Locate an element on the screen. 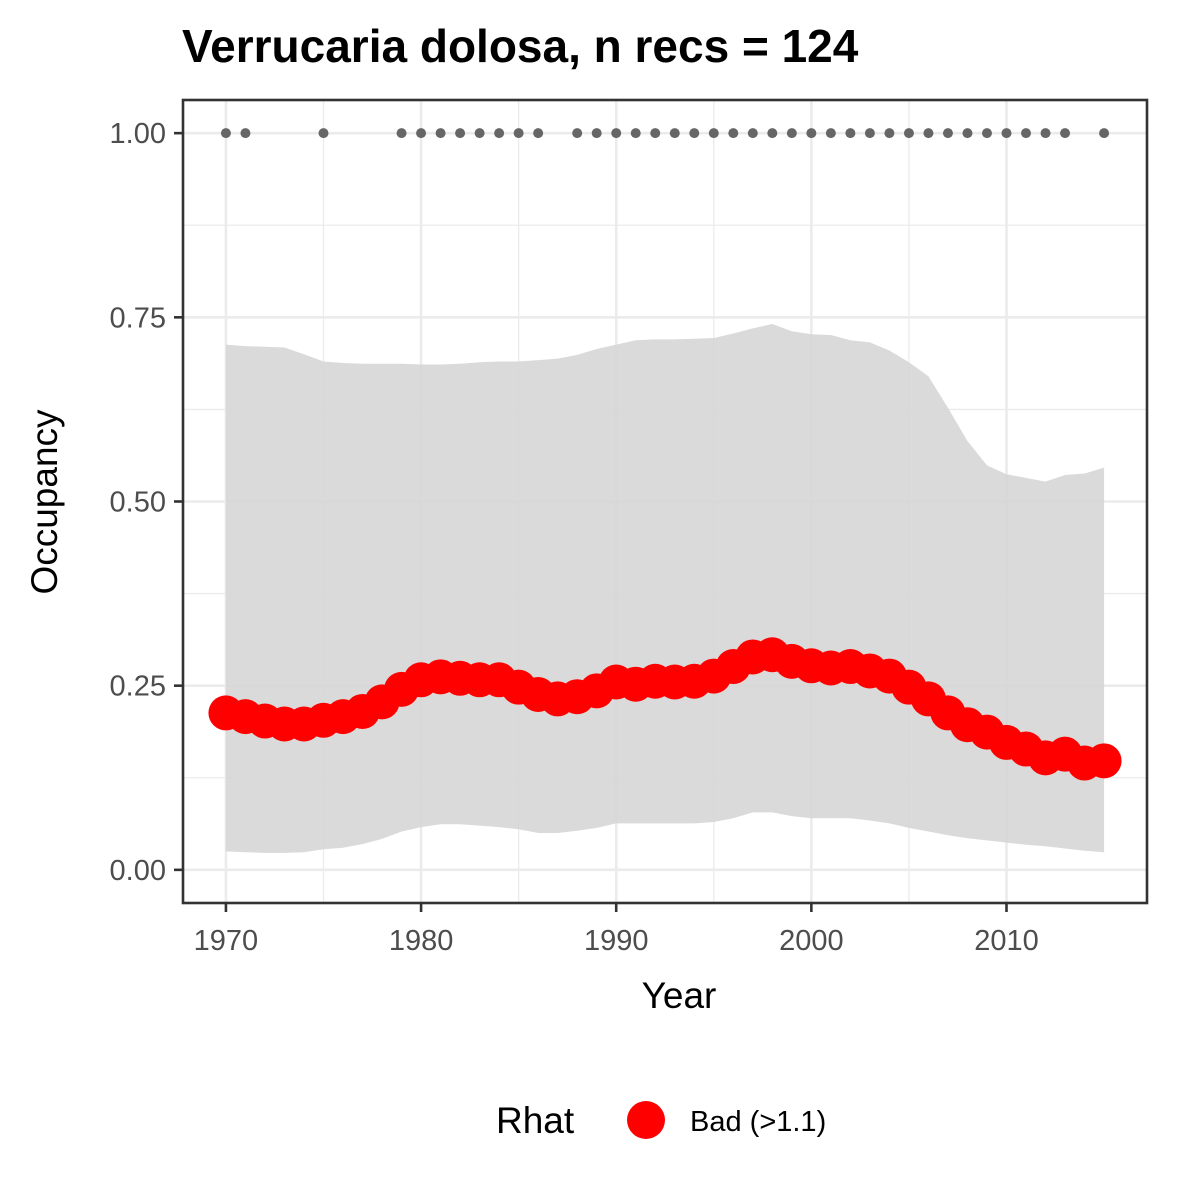  y-tick-label: 1.00 is located at coordinates (138, 134).